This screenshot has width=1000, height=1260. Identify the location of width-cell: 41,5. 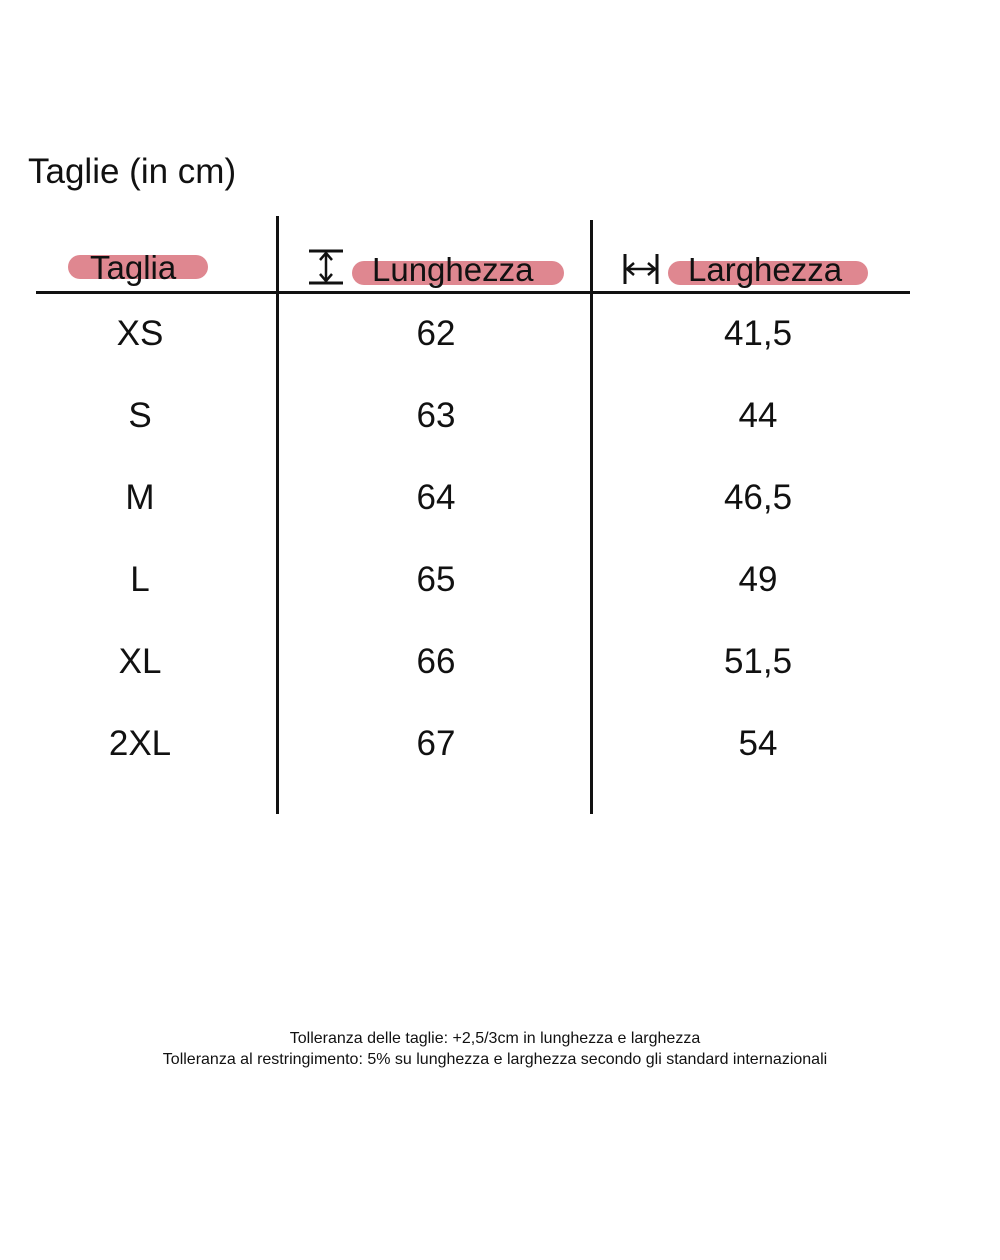
(758, 333).